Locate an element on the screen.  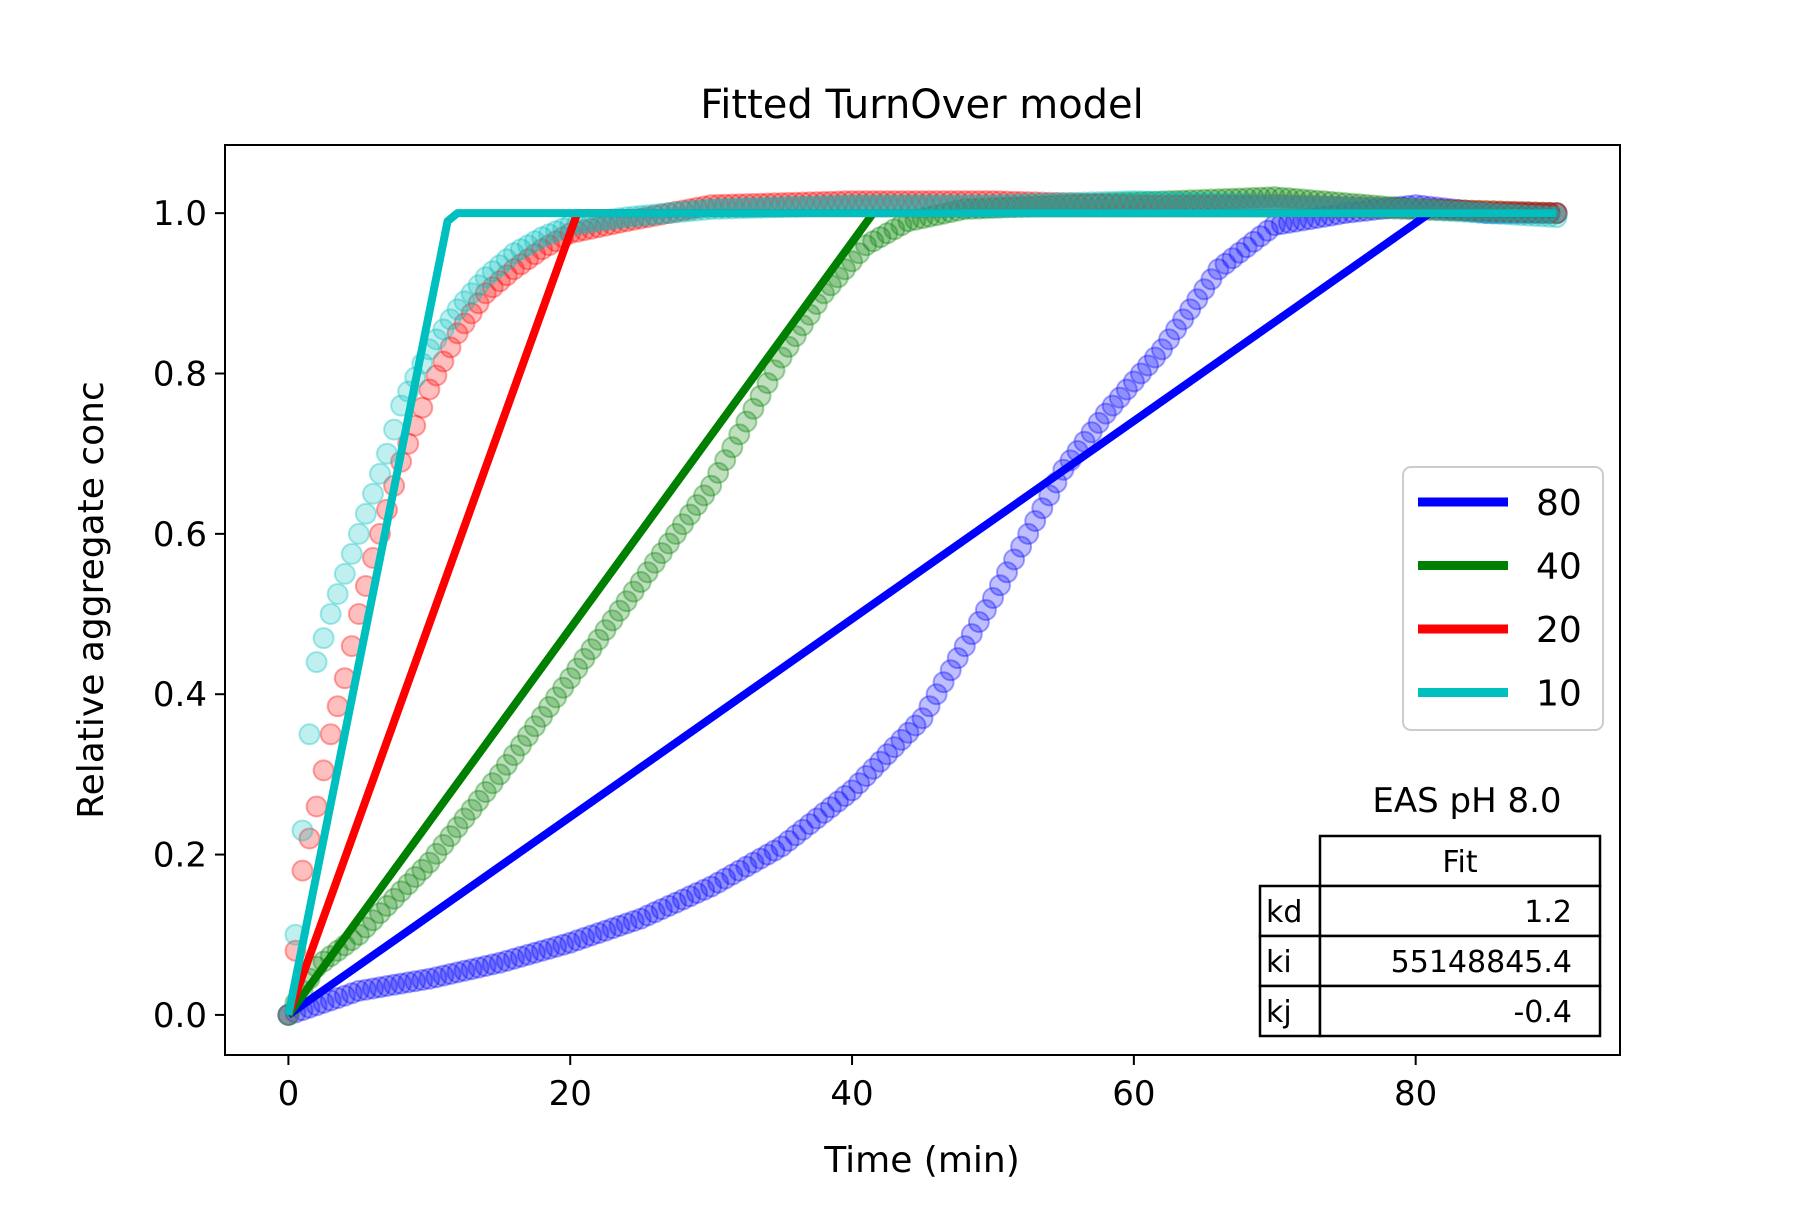
y-axis-label: Relative aggregate conc is located at coordinates (91, 600).